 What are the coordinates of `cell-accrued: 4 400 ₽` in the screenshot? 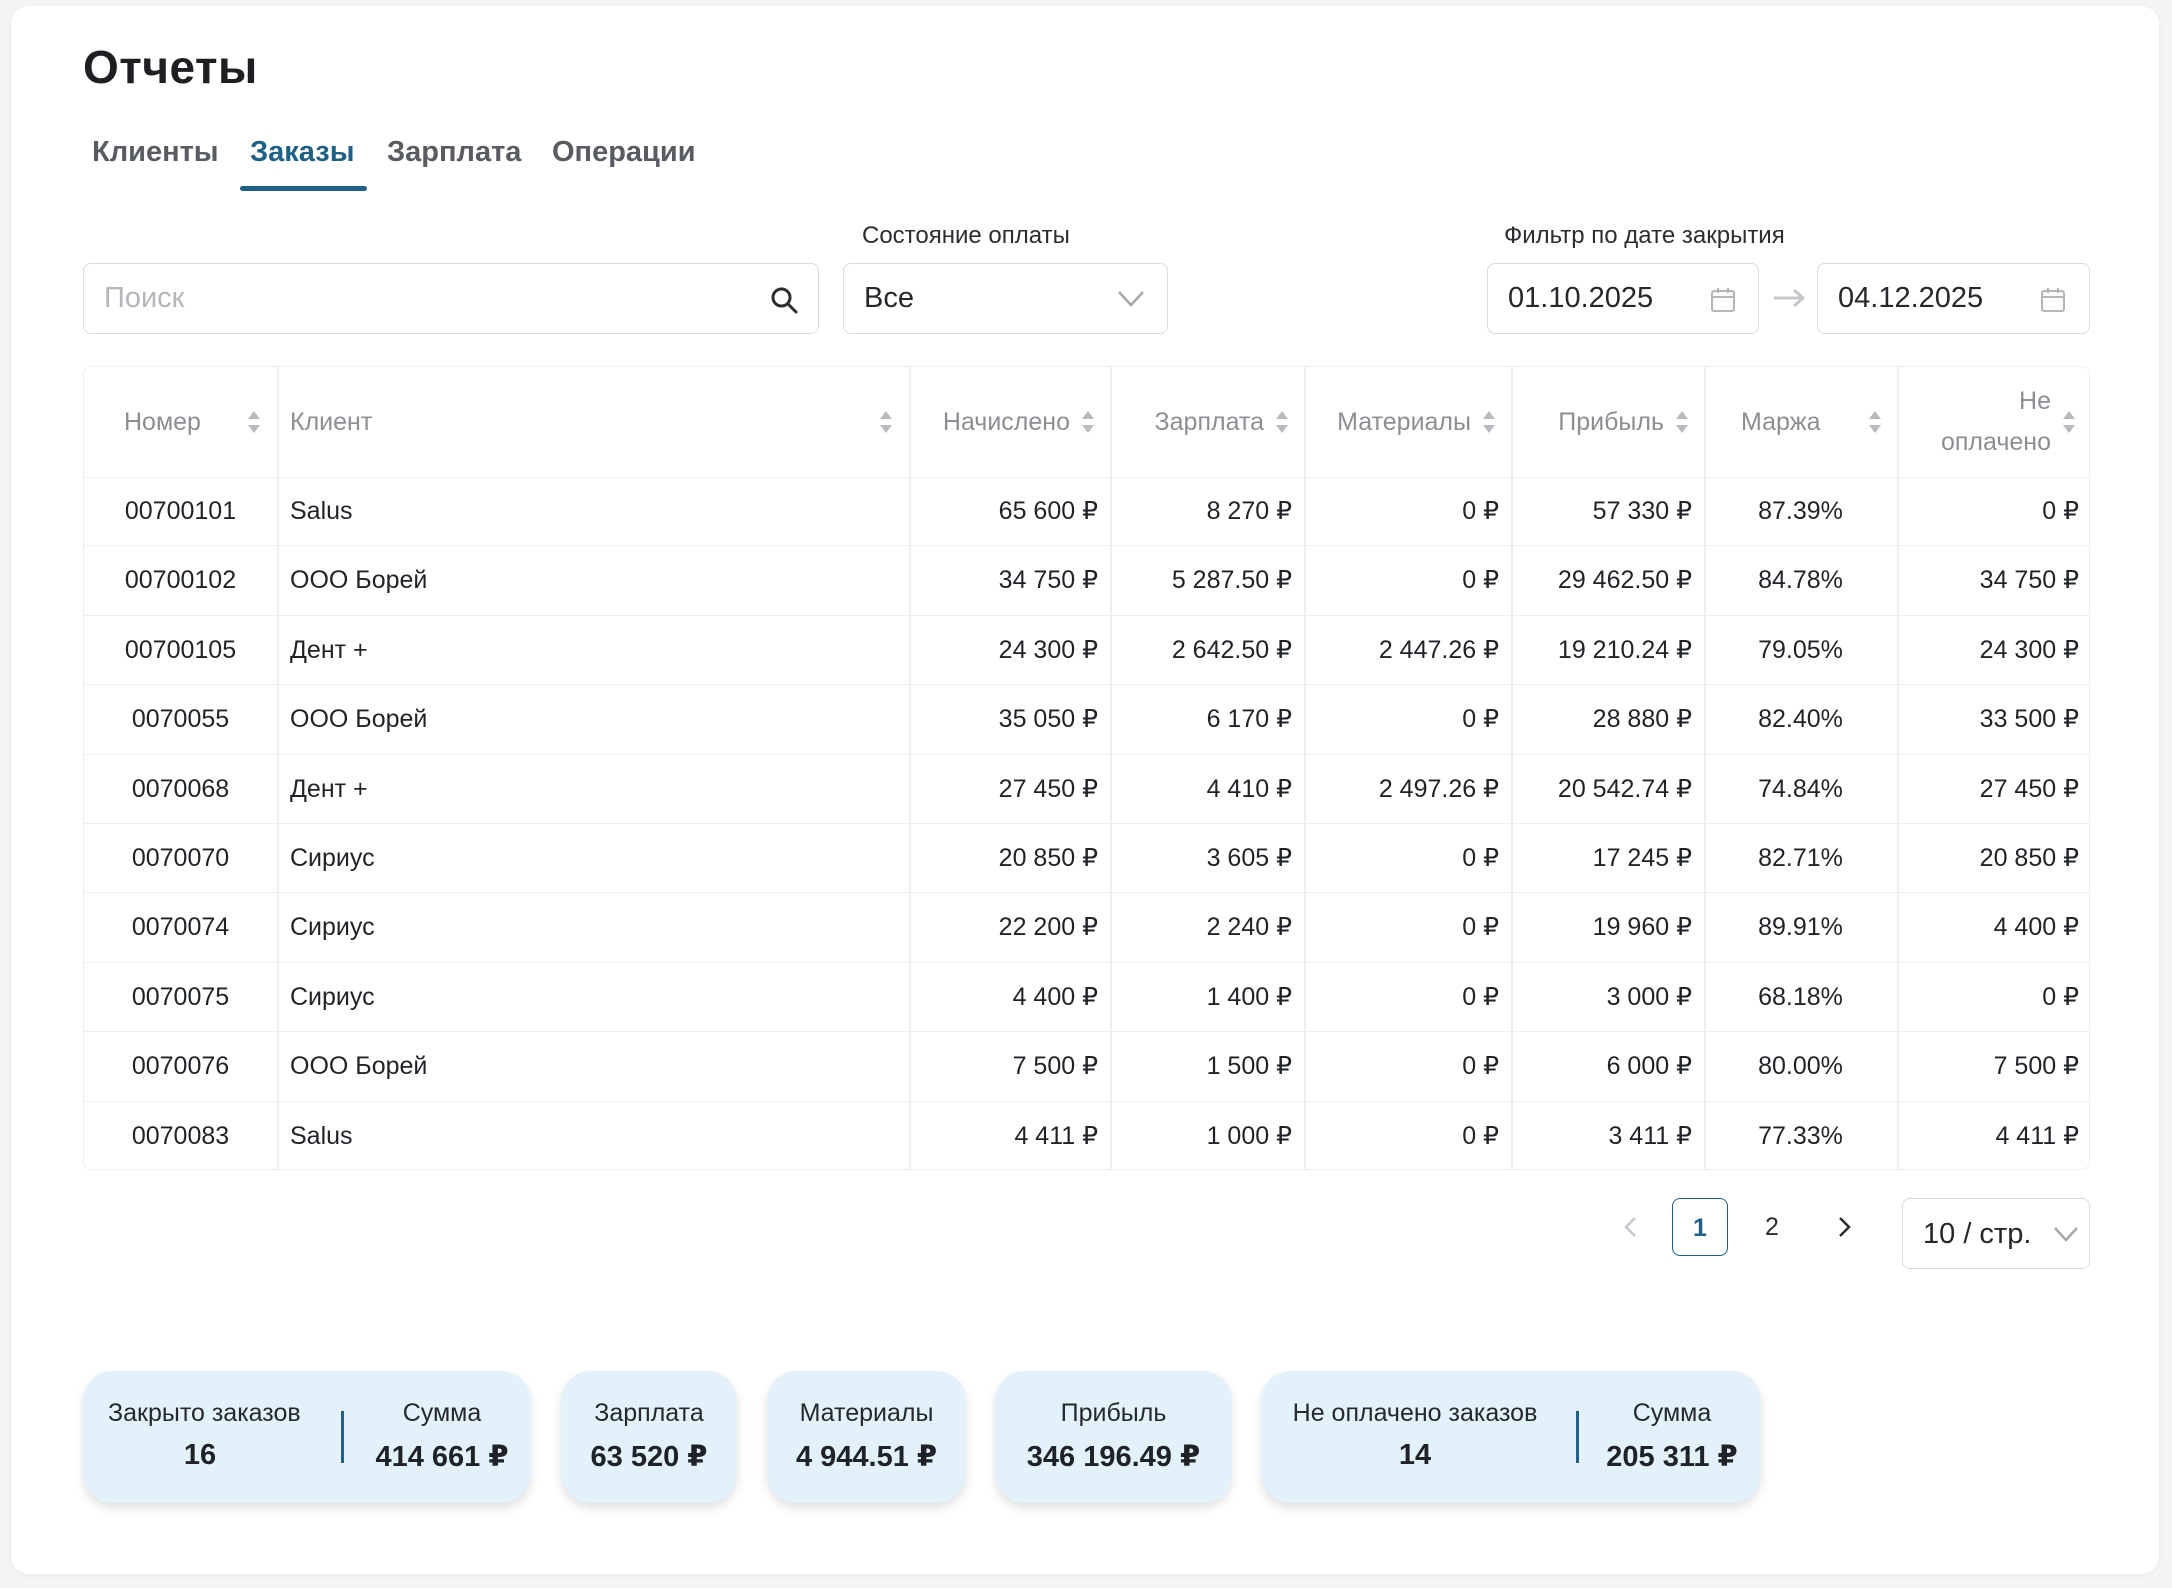 It's located at (1055, 996).